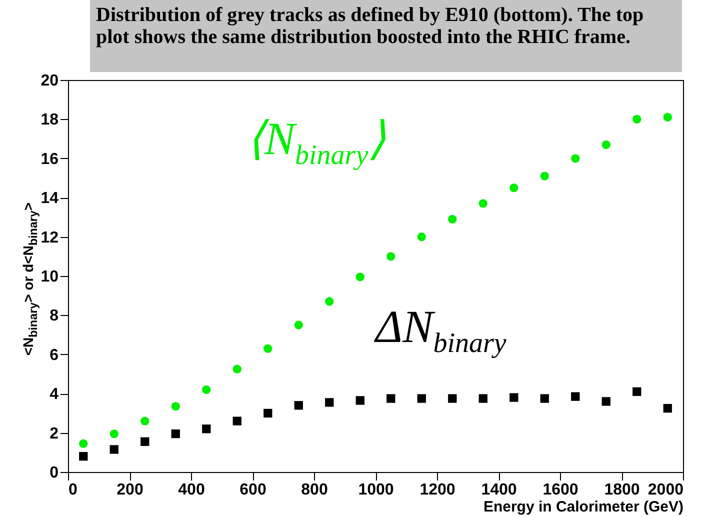 This screenshot has width=709, height=517. I want to click on y-tick-label: 10, so click(49, 277).